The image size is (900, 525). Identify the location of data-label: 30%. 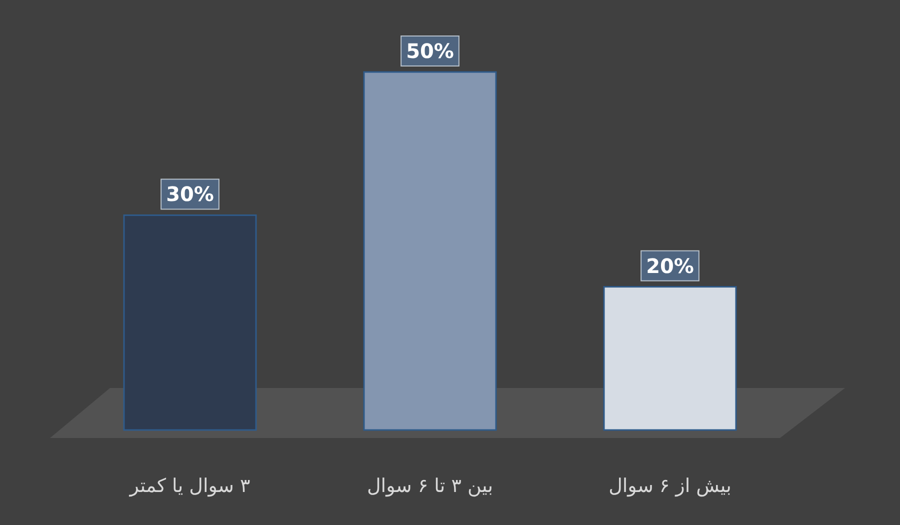
(190, 194).